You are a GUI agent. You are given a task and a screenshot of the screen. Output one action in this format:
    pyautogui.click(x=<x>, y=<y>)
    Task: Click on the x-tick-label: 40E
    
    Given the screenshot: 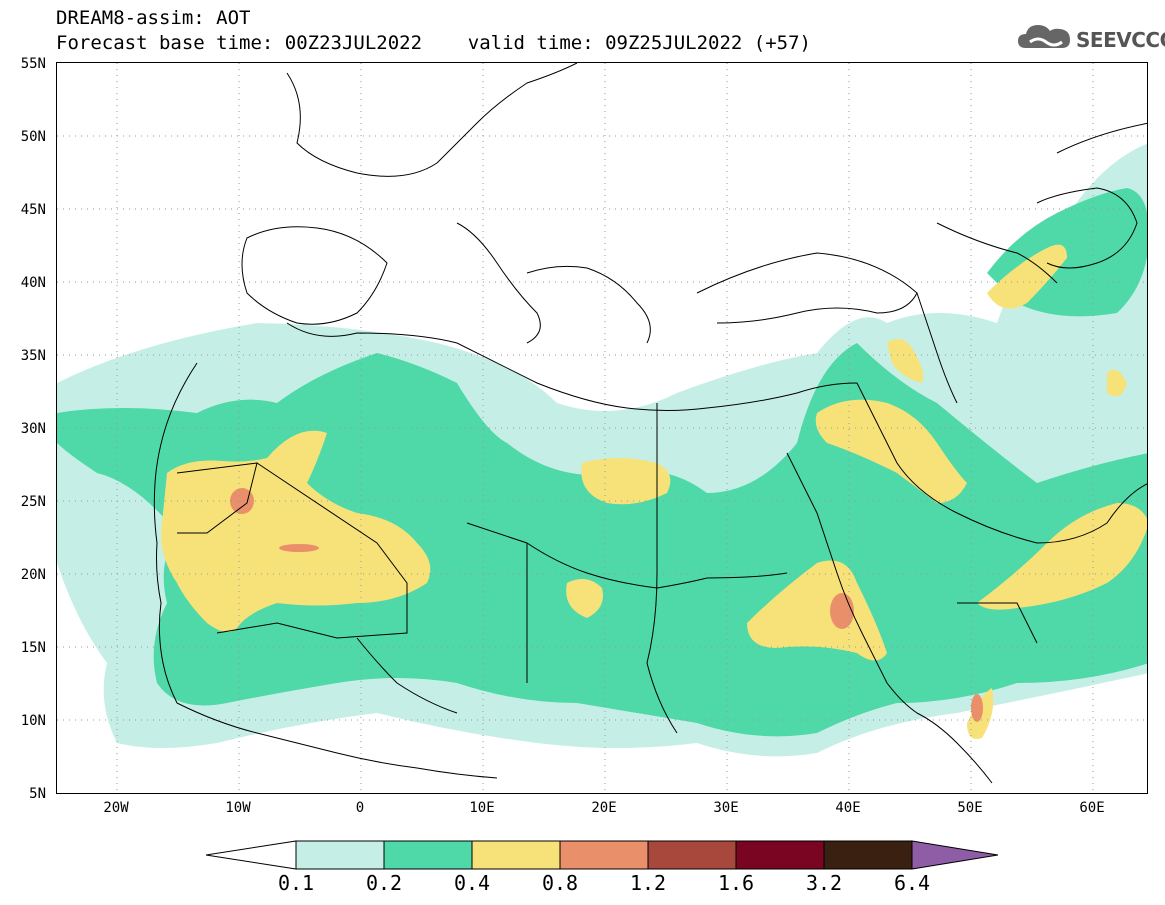 What is the action you would take?
    pyautogui.click(x=848, y=808)
    